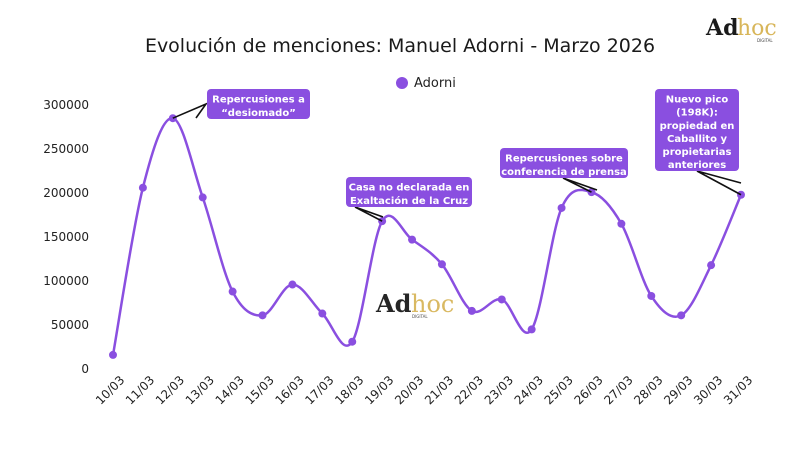 Image resolution: width=800 pixels, height=450 pixels. What do you see at coordinates (200, 390) in the screenshot?
I see `x-tick-label: 13/03` at bounding box center [200, 390].